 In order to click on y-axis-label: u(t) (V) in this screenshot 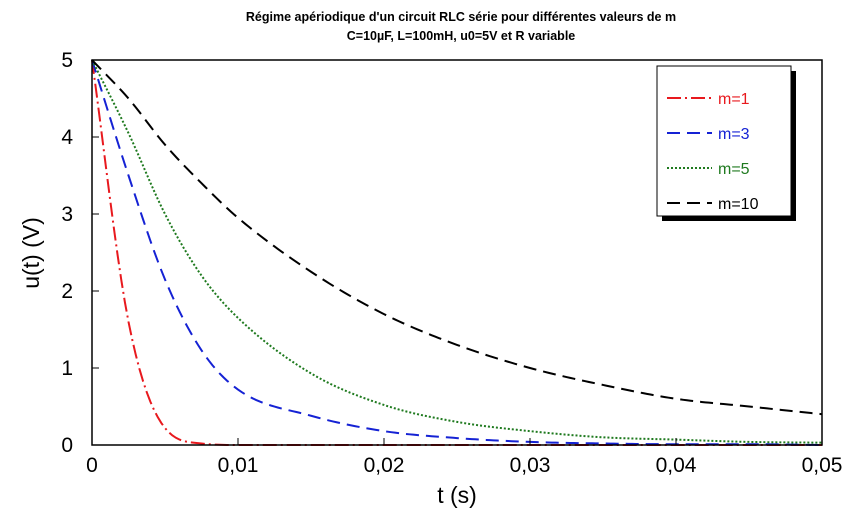, I will do `click(31, 253)`.